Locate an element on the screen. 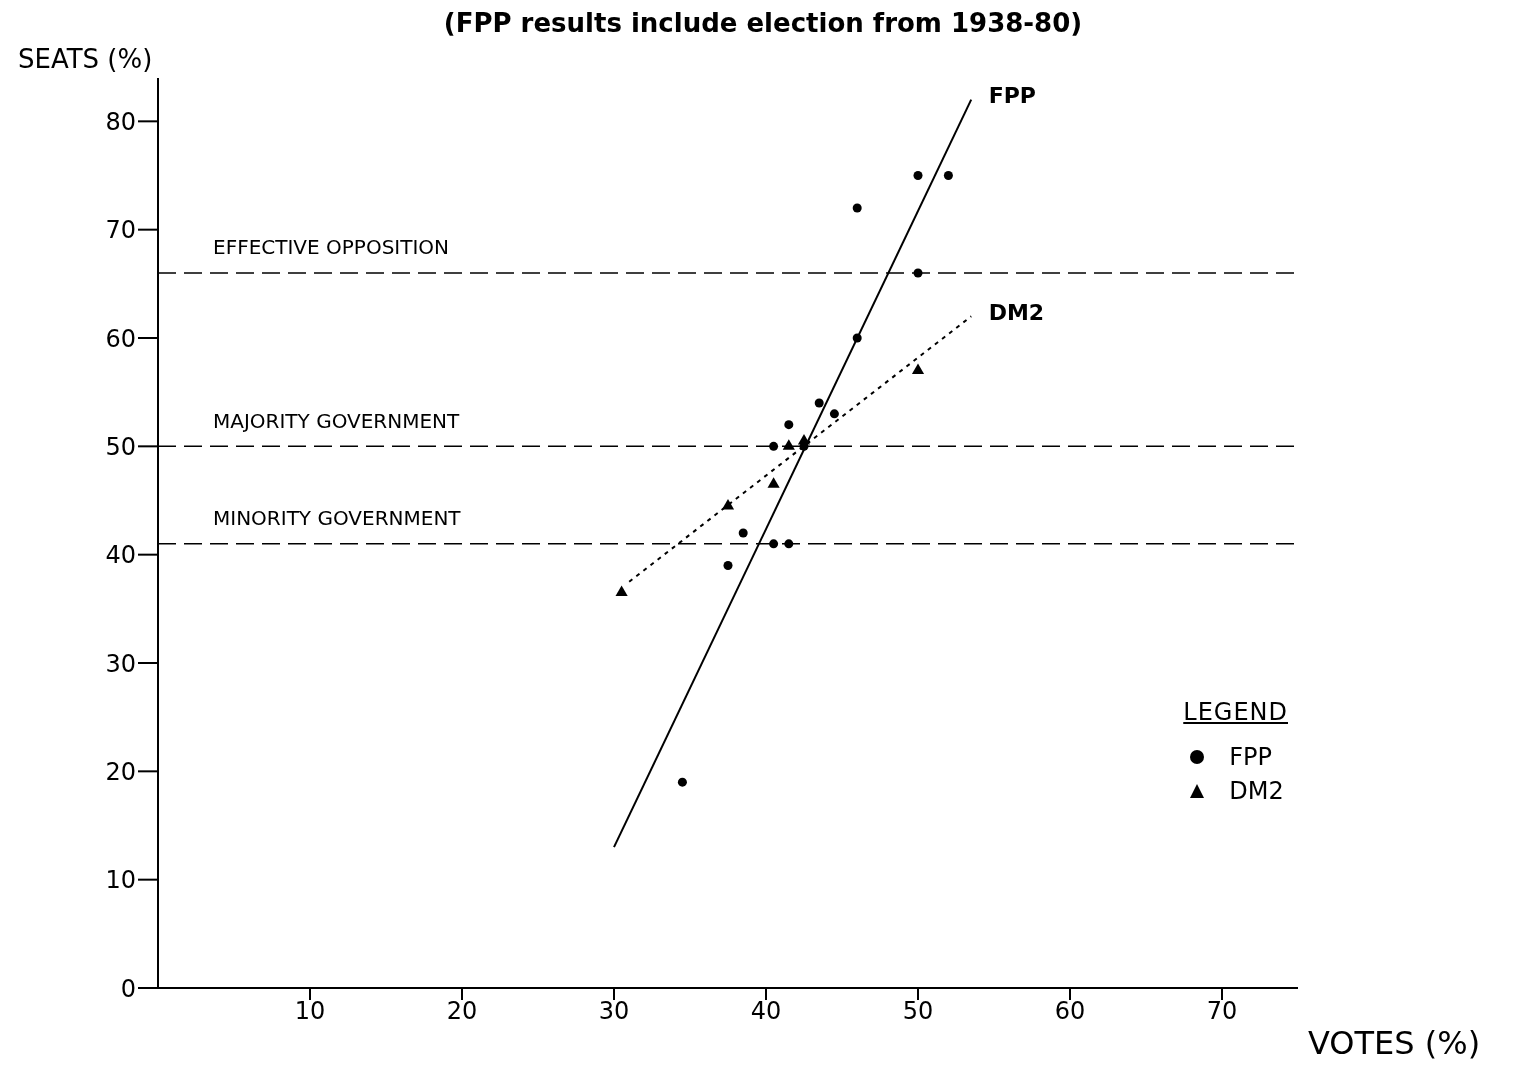 This screenshot has width=1530, height=1079. legend-title: LEGEND is located at coordinates (1235, 712).